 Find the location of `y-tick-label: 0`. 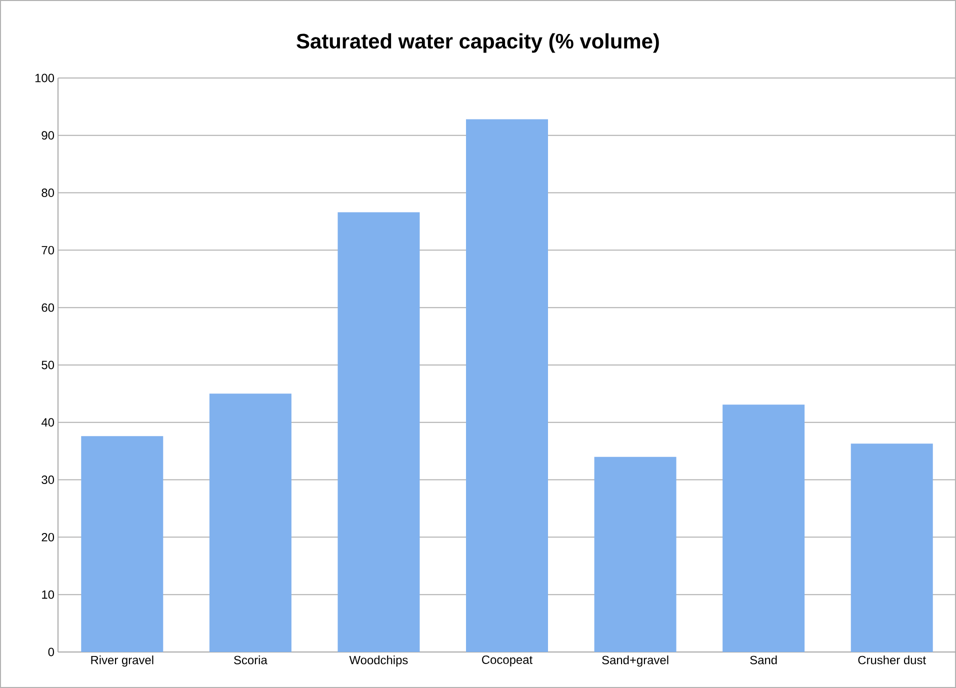

y-tick-label: 0 is located at coordinates (51, 652).